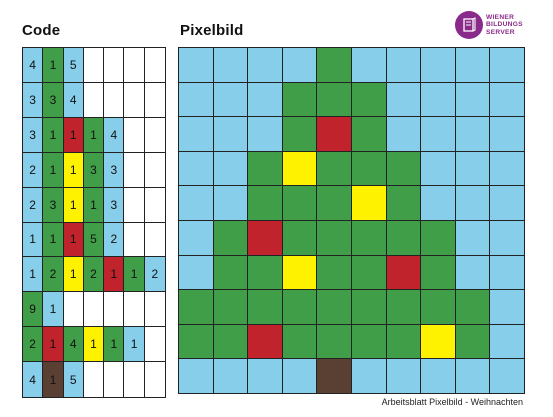 This screenshot has width=553, height=417. I want to click on logo: WIENER BILDUNGS SERVER, so click(489, 25).